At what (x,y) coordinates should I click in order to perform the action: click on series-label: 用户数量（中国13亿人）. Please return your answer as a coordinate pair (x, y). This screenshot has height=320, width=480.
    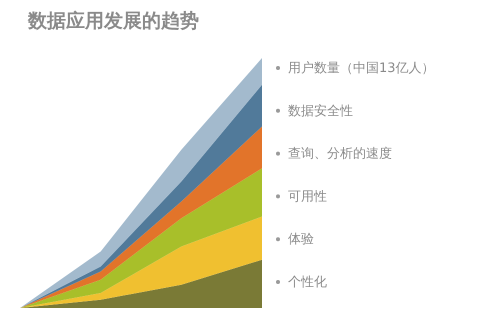
    Looking at the image, I should click on (361, 68).